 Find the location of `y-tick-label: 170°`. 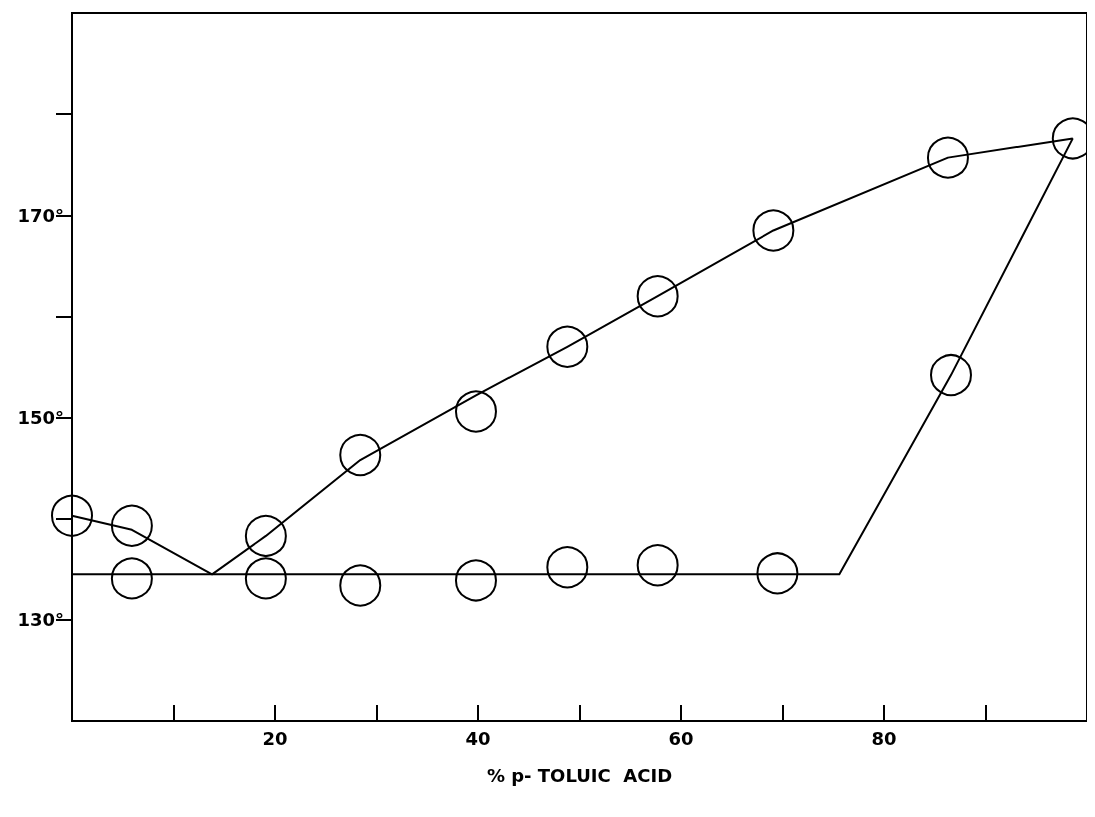

y-tick-label: 170° is located at coordinates (40, 215).